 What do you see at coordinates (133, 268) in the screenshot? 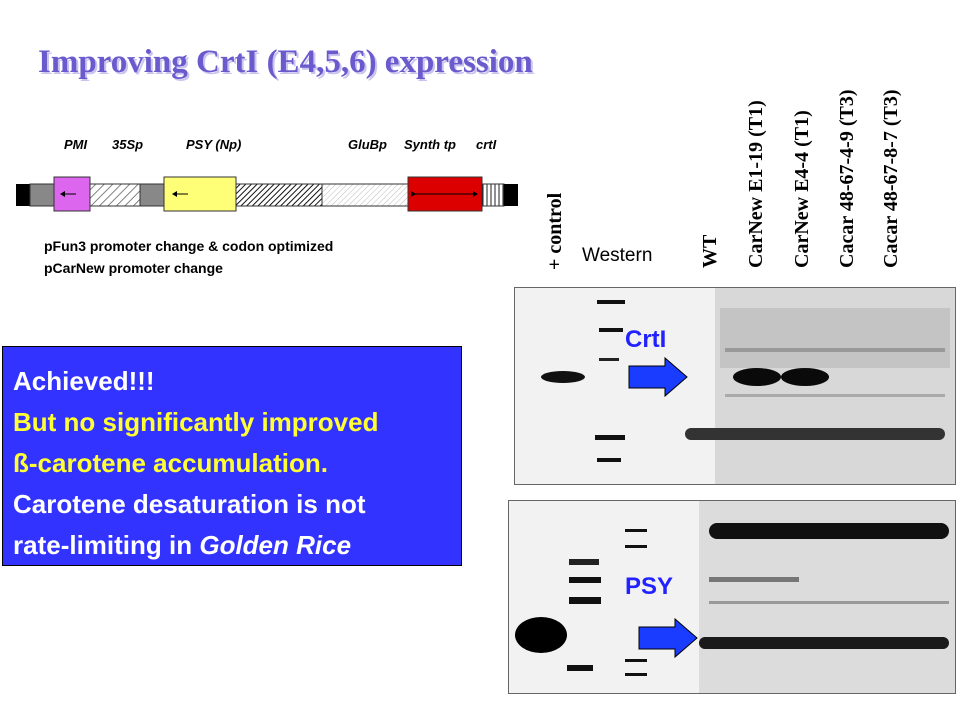
I see `note-pcarnew: pCarNew promoter change` at bounding box center [133, 268].